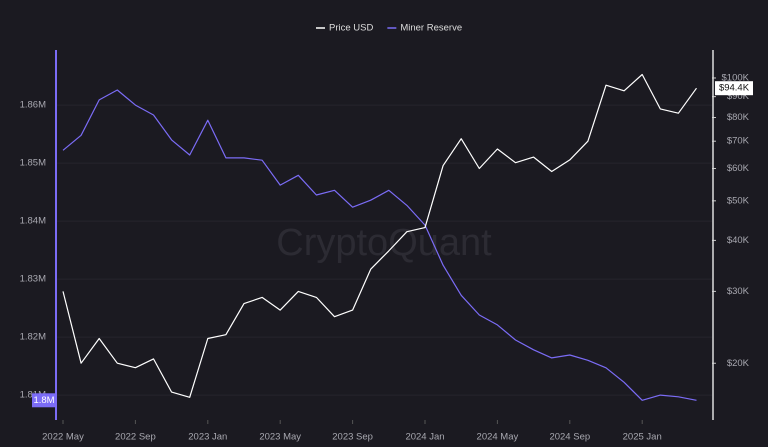 This screenshot has width=768, height=447. What do you see at coordinates (33, 279) in the screenshot?
I see `y-tick-label: 1.83M` at bounding box center [33, 279].